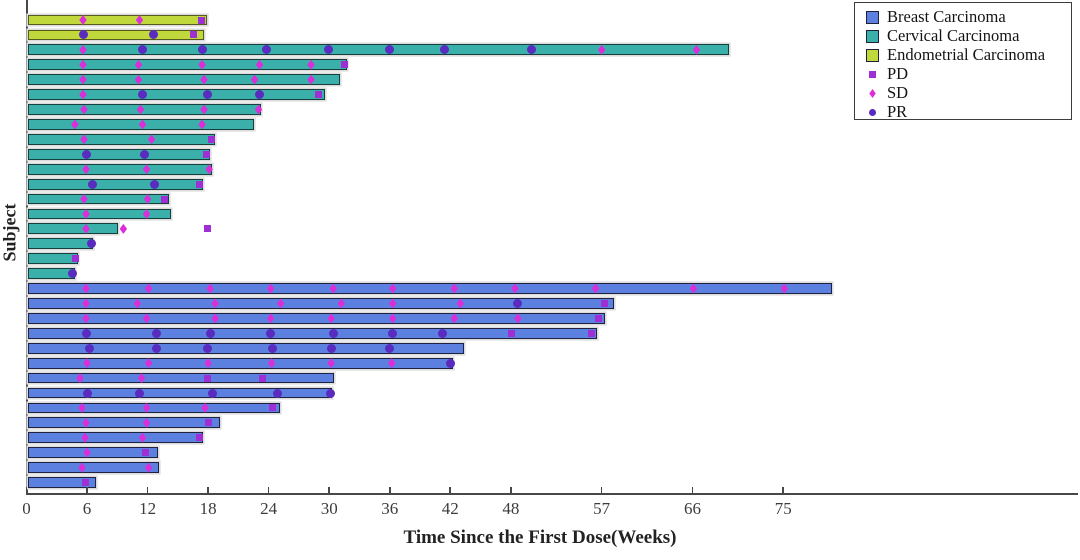 The width and height of the screenshot is (1080, 560). What do you see at coordinates (551, 493) in the screenshot?
I see `x-axis-spine` at bounding box center [551, 493].